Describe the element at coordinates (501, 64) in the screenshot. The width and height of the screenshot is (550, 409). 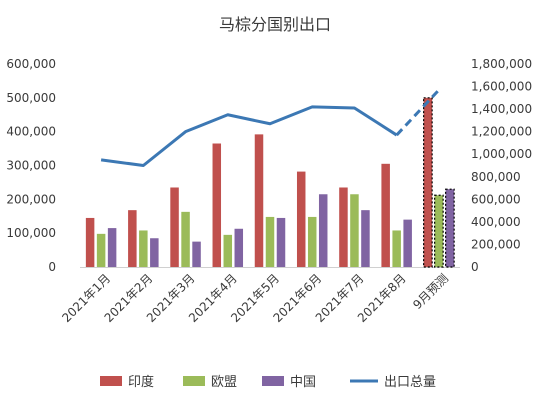
I see `y-right-tick-label: 1,800,000` at that location.